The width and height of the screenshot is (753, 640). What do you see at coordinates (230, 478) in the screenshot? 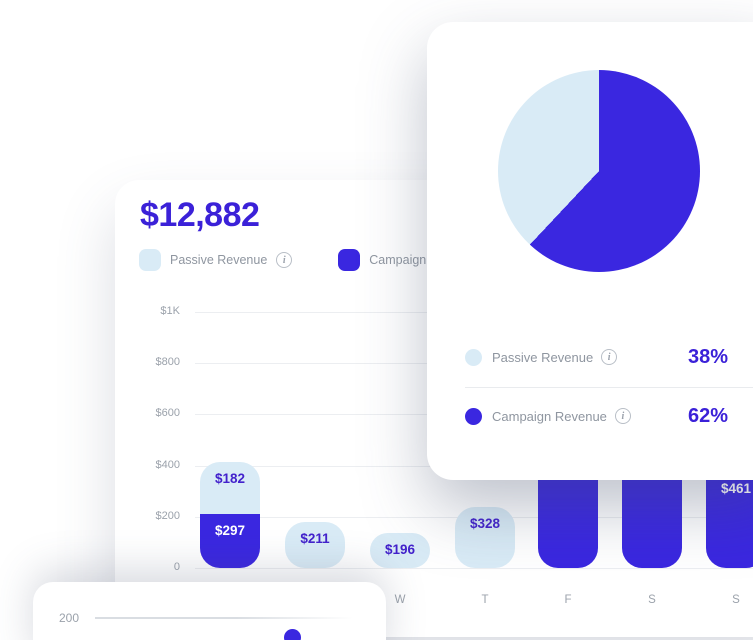
I see `bar-value-label: $182` at bounding box center [230, 478].